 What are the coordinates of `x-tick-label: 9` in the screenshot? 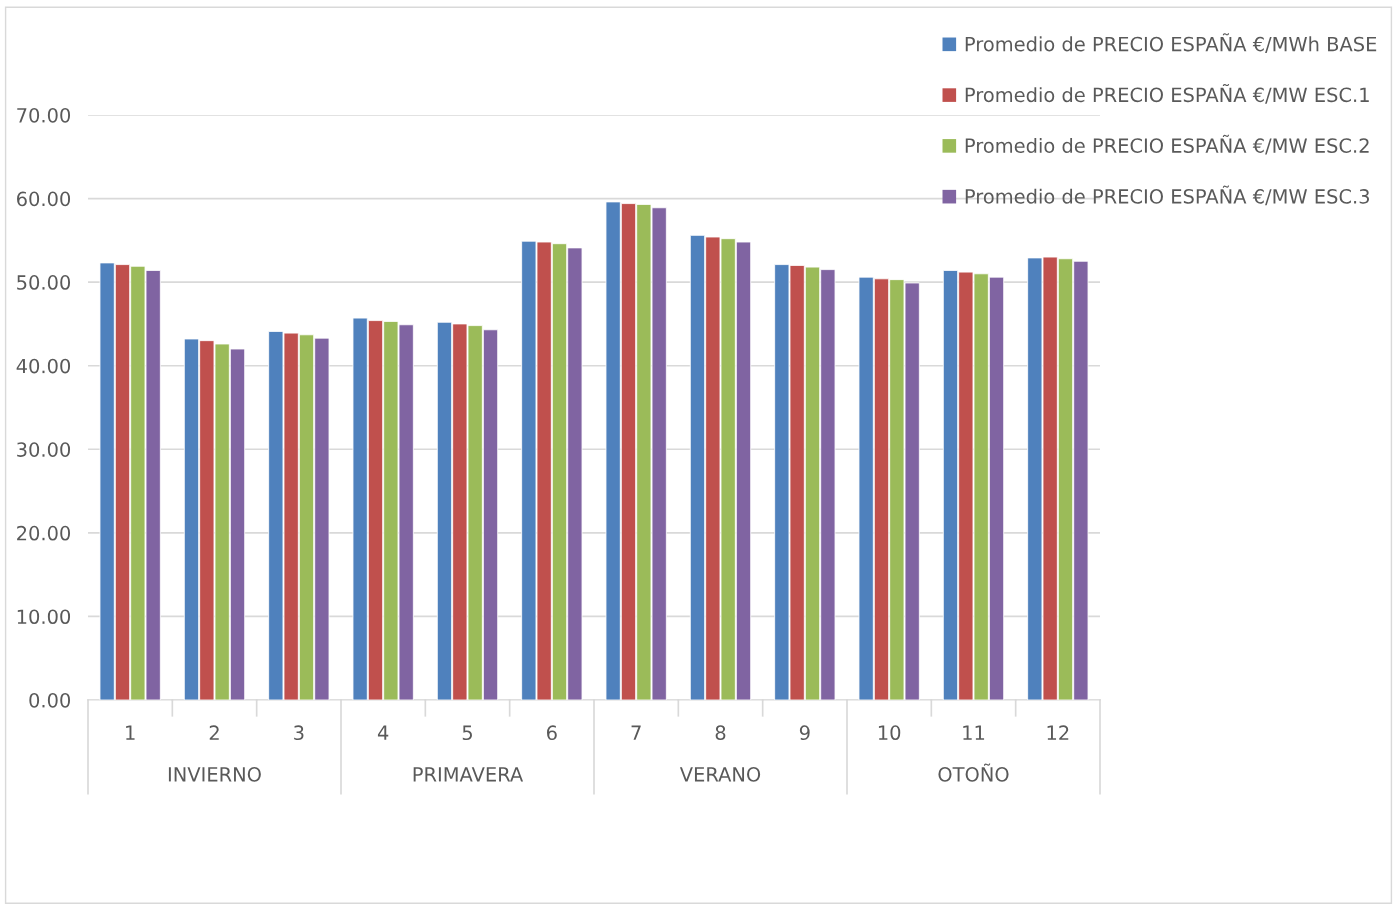 It's located at (804, 733).